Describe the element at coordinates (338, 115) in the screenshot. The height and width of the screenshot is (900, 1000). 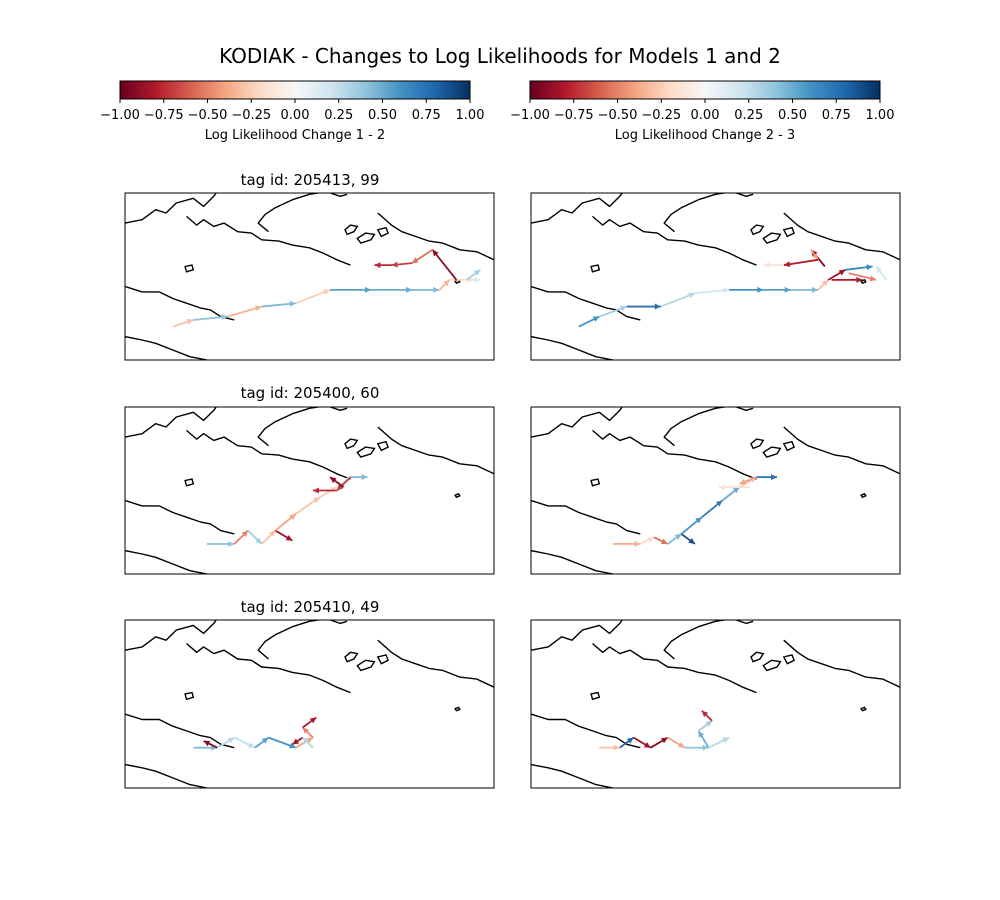
I see `colorbar-tick-label: 0.25` at that location.